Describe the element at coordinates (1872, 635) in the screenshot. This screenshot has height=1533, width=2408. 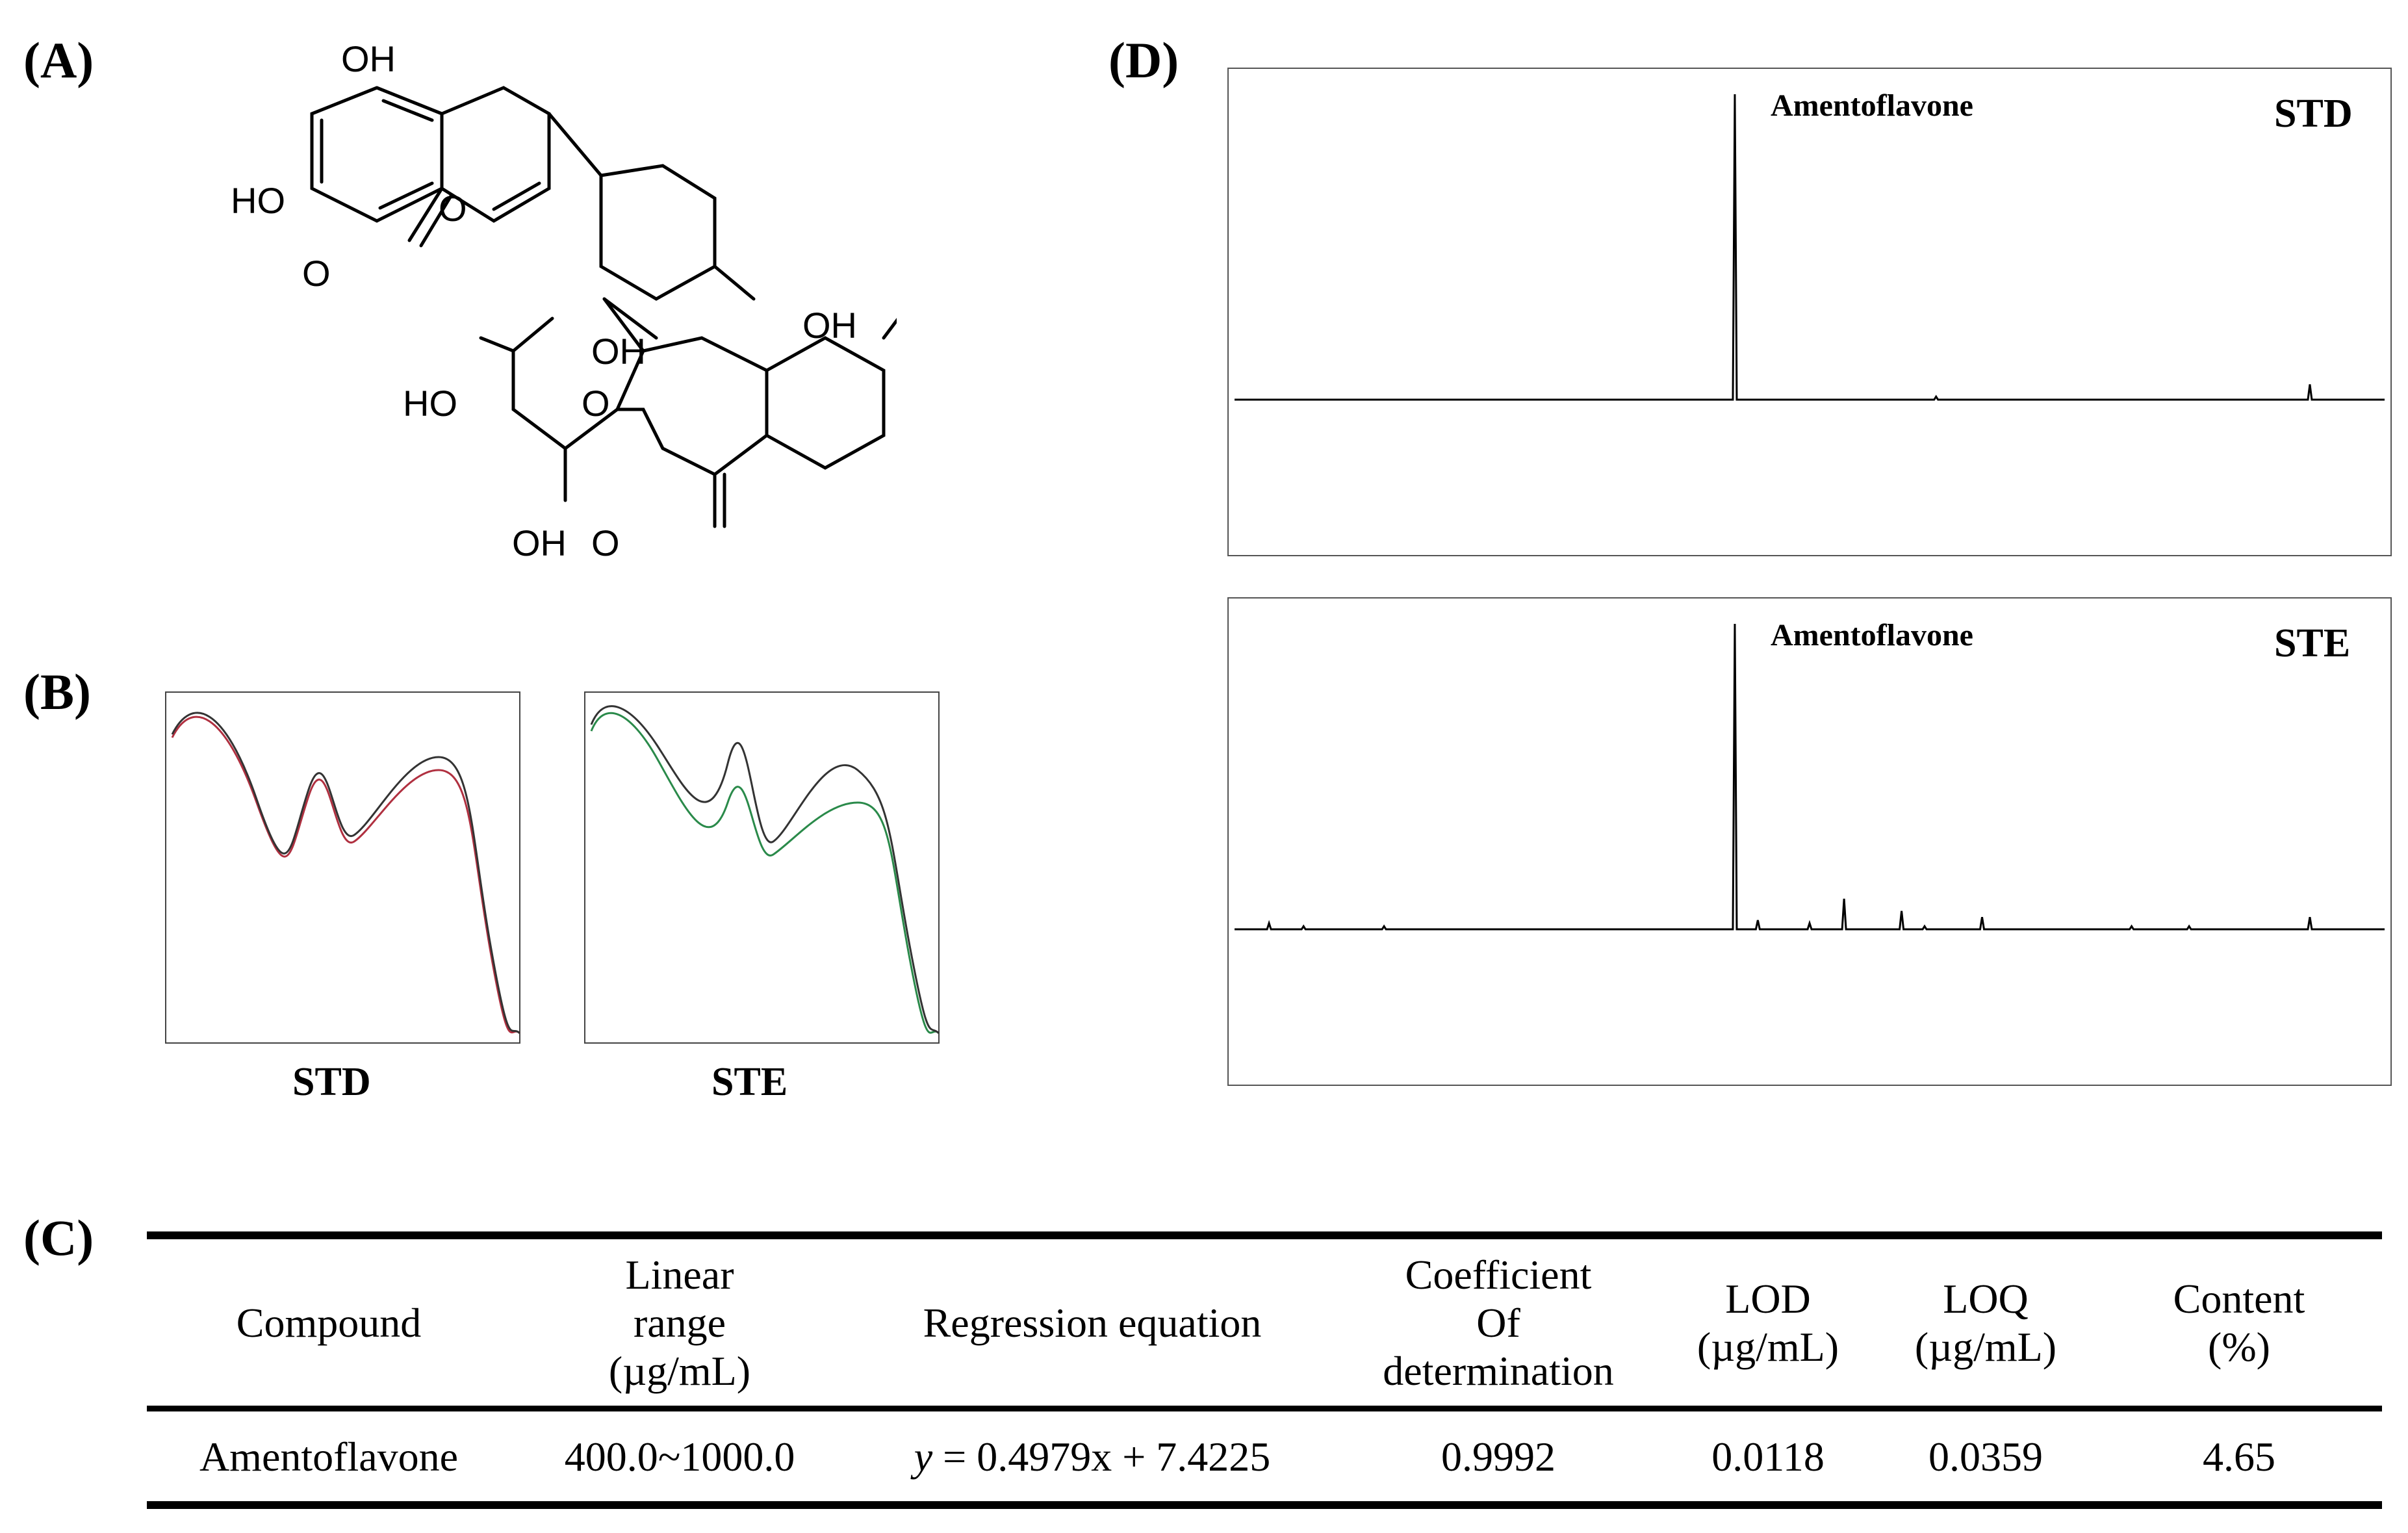
I see `hplc-ste-compound-label: Amentoflavone` at that location.